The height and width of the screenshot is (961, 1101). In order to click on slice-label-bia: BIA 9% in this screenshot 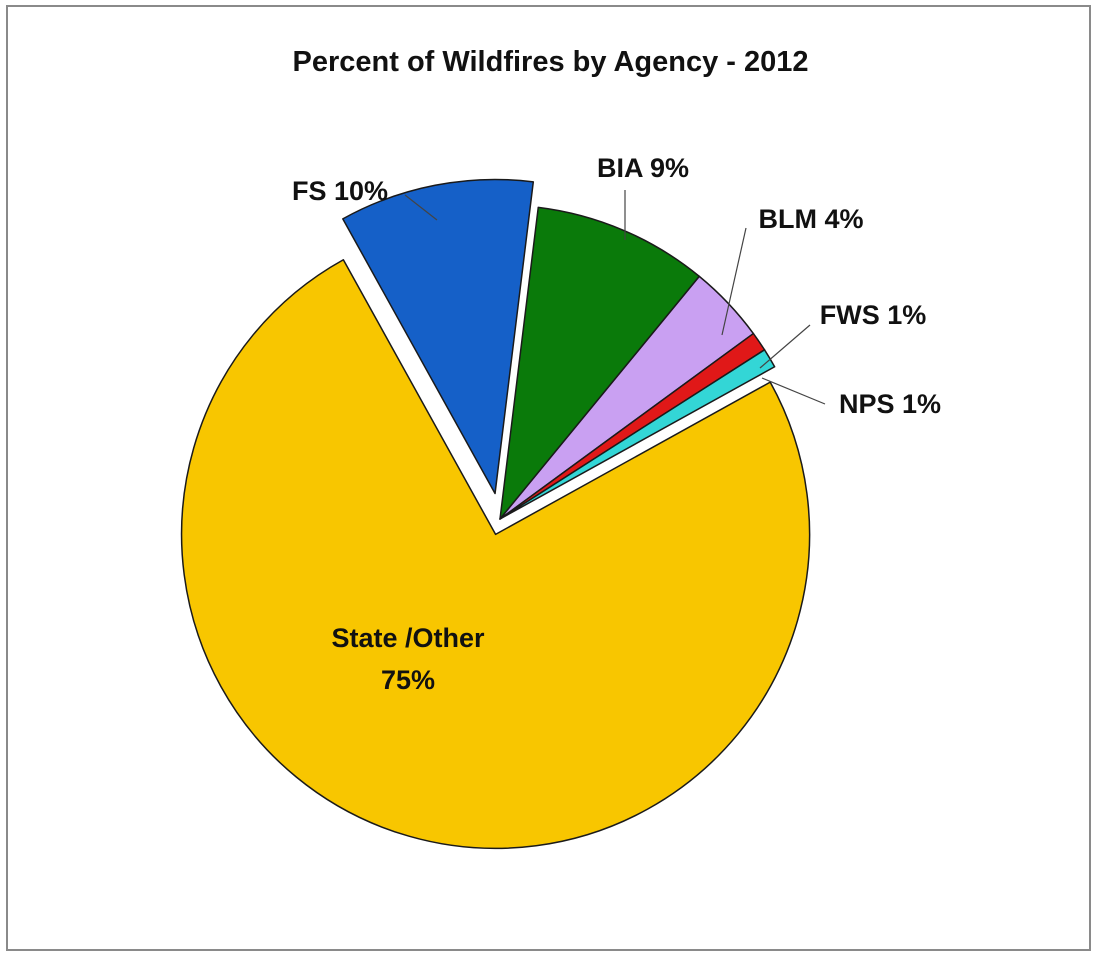, I will do `click(643, 168)`.